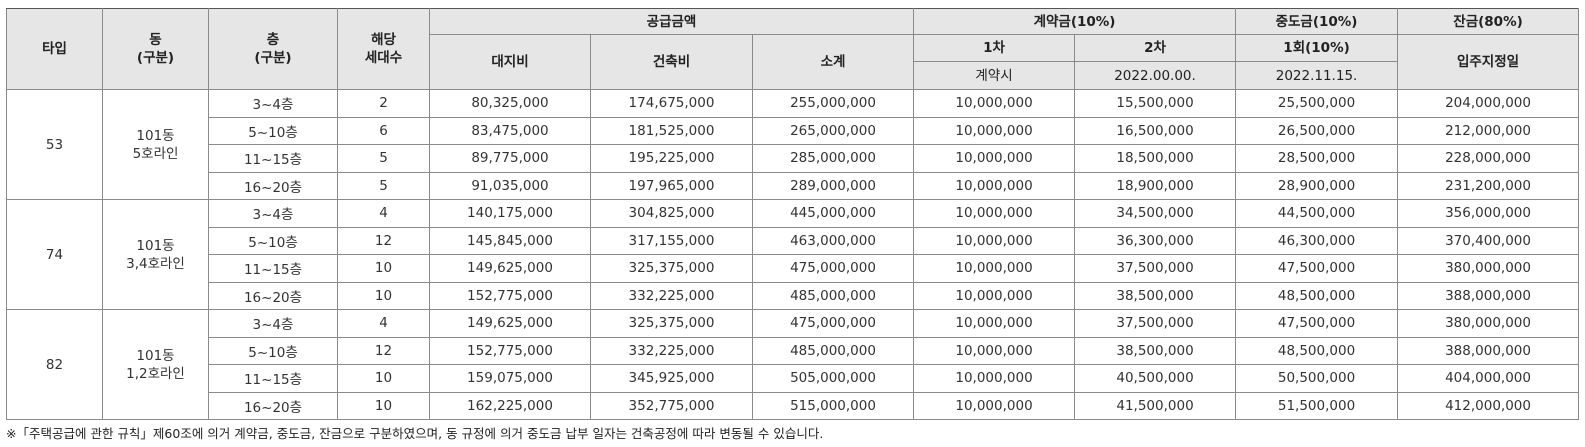  What do you see at coordinates (1488, 213) in the screenshot?
I see `balance-cell: 356,000,000` at bounding box center [1488, 213].